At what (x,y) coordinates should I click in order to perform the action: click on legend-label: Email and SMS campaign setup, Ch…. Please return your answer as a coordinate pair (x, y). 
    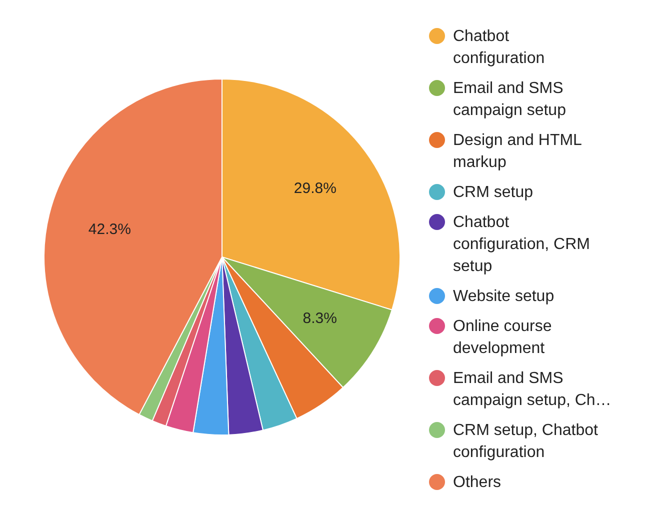
    Looking at the image, I should click on (532, 389).